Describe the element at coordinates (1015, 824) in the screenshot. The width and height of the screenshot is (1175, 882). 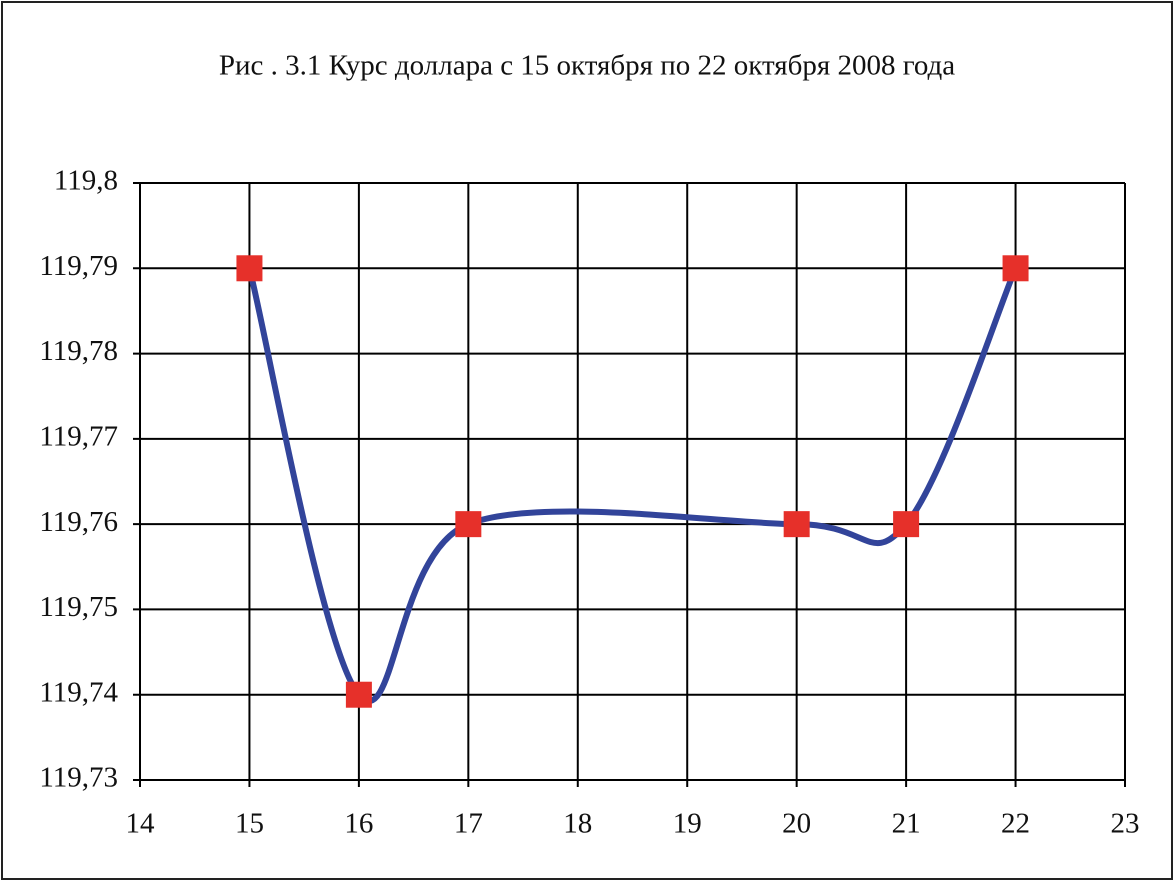
I see `x-tick-label: 22` at that location.